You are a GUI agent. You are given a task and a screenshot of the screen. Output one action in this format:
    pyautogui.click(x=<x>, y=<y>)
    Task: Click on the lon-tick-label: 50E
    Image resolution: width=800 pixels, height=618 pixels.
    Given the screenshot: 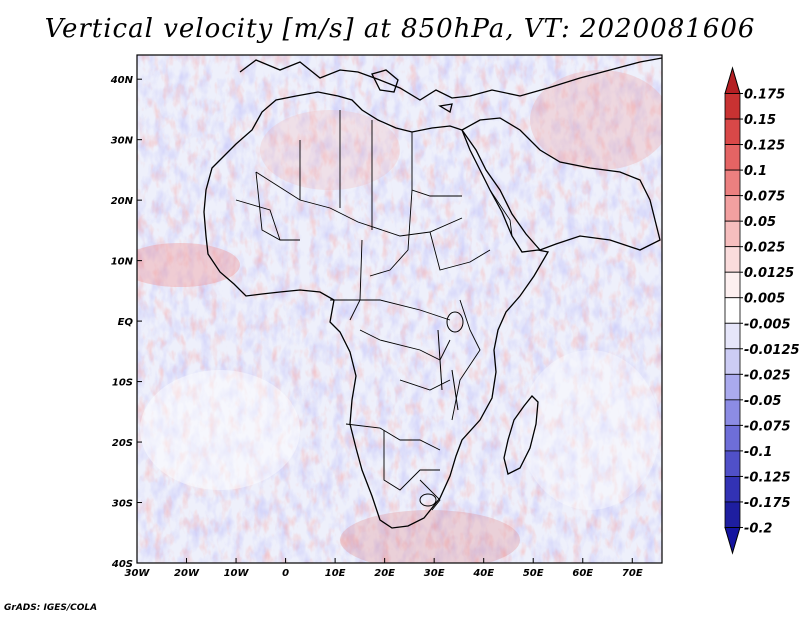 What is the action you would take?
    pyautogui.click(x=533, y=573)
    